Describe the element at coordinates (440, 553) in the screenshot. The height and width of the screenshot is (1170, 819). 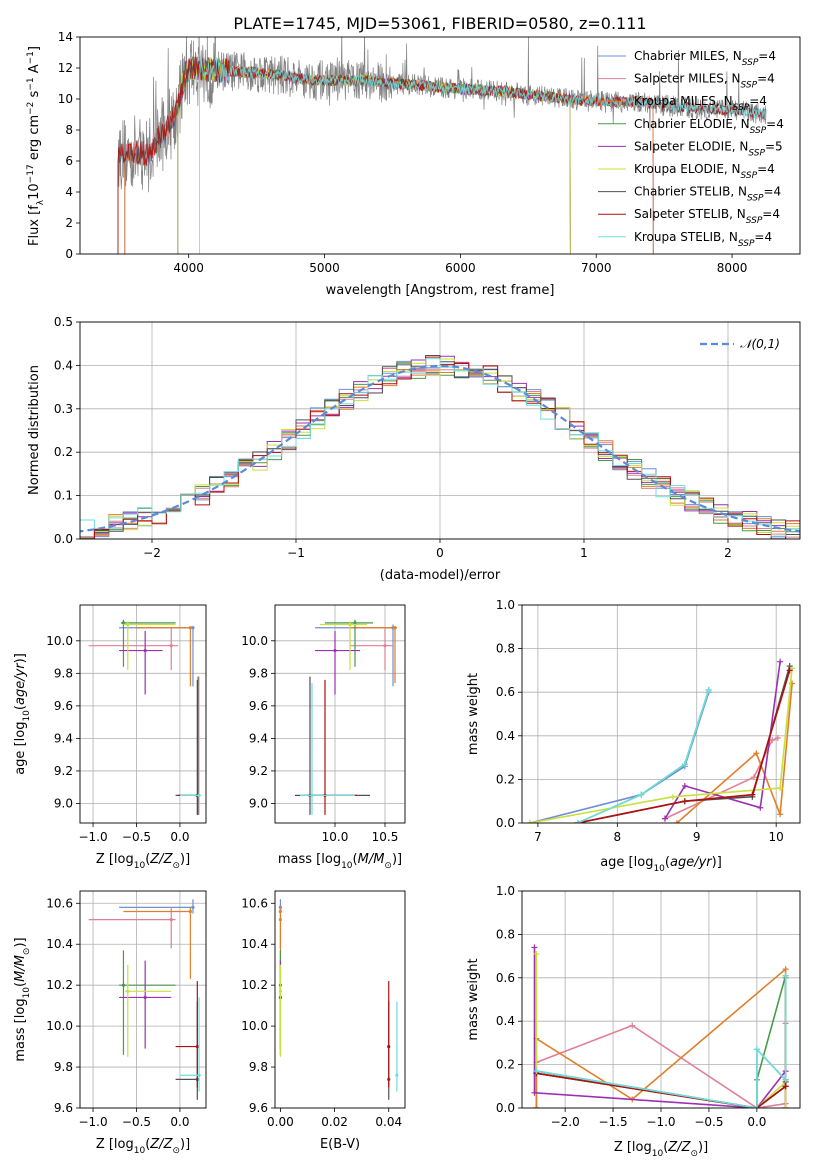
I see `x-tick-label: 0` at that location.